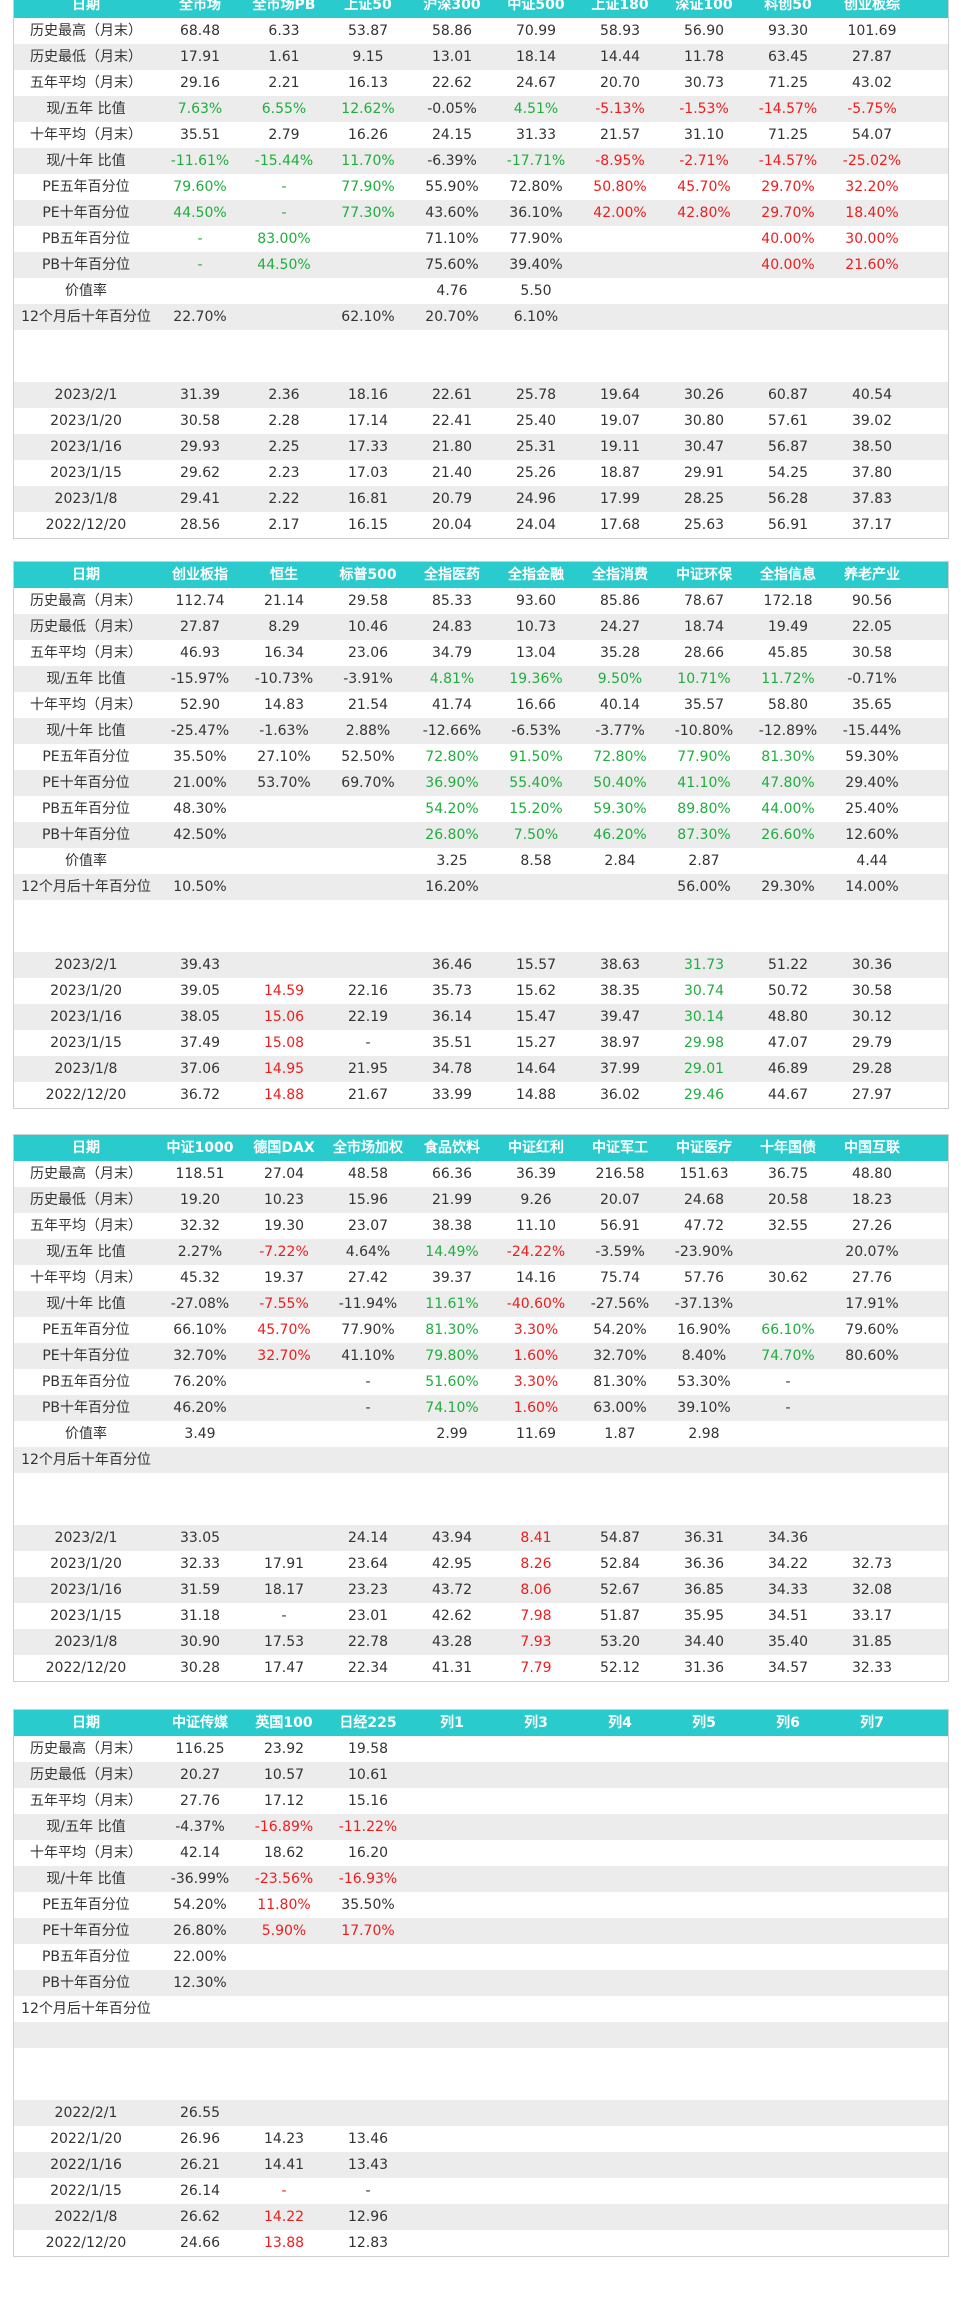  I want to click on row-label: 2022/12/20, so click(86, 1095).